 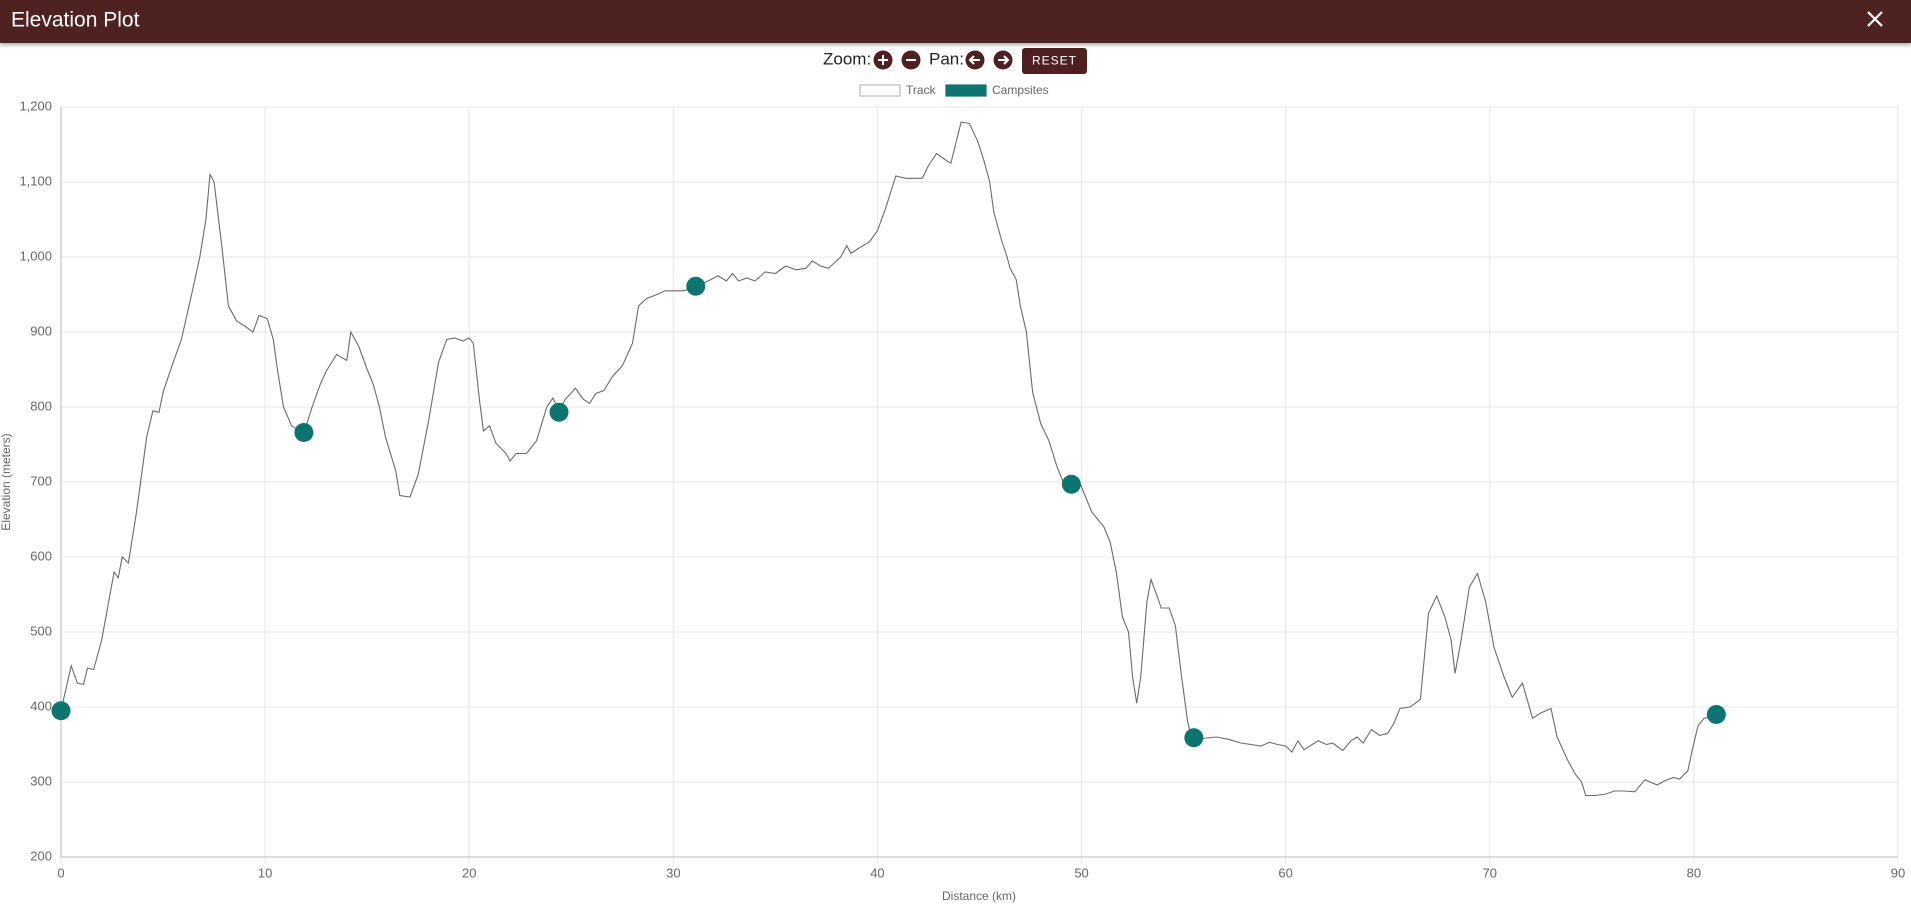 What do you see at coordinates (946, 58) in the screenshot?
I see `pan-label: Pan:` at bounding box center [946, 58].